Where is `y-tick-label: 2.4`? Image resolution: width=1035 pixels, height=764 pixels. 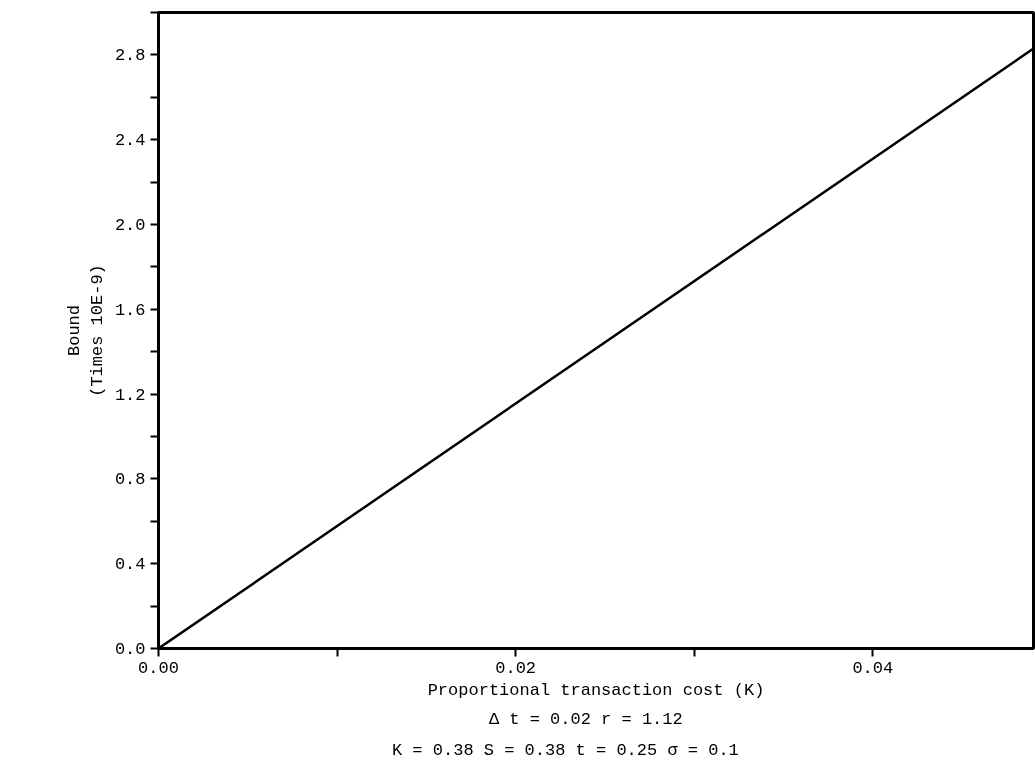
y-tick-label: 2.4 is located at coordinates (130, 141).